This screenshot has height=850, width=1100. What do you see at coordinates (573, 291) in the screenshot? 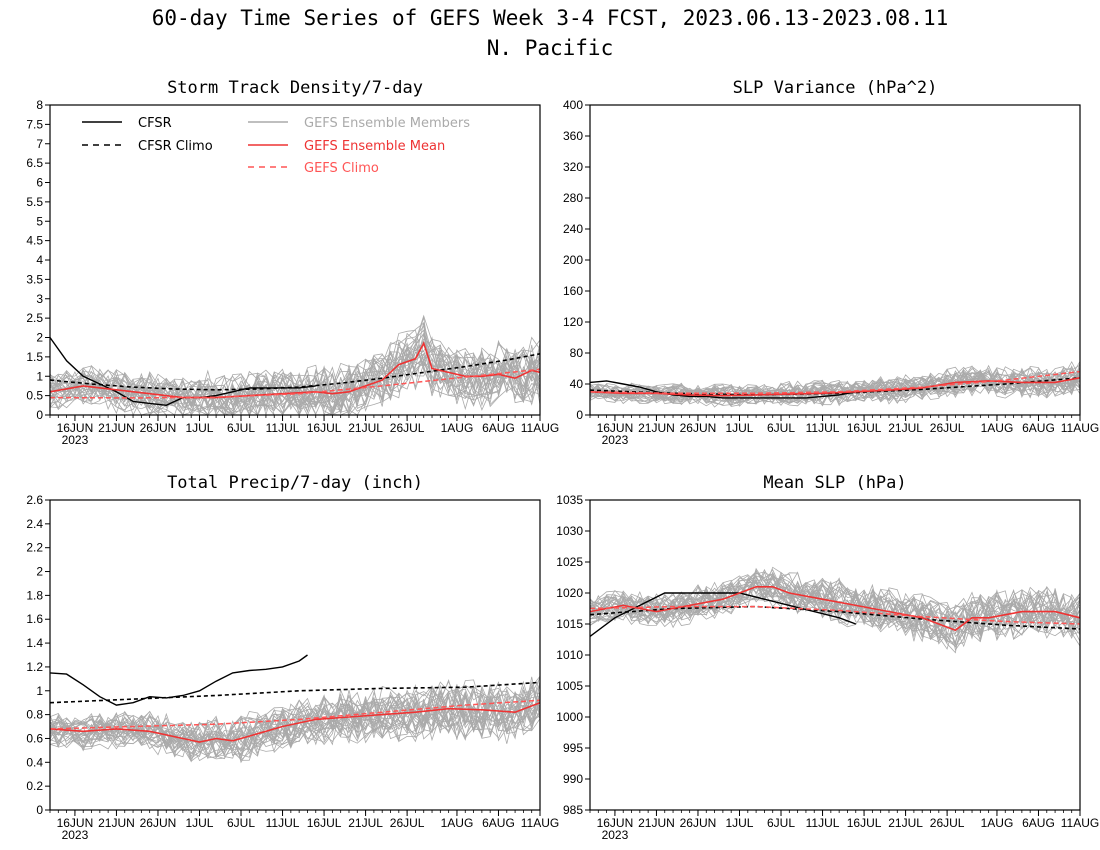
I see `y-tick-label: 160` at bounding box center [573, 291].